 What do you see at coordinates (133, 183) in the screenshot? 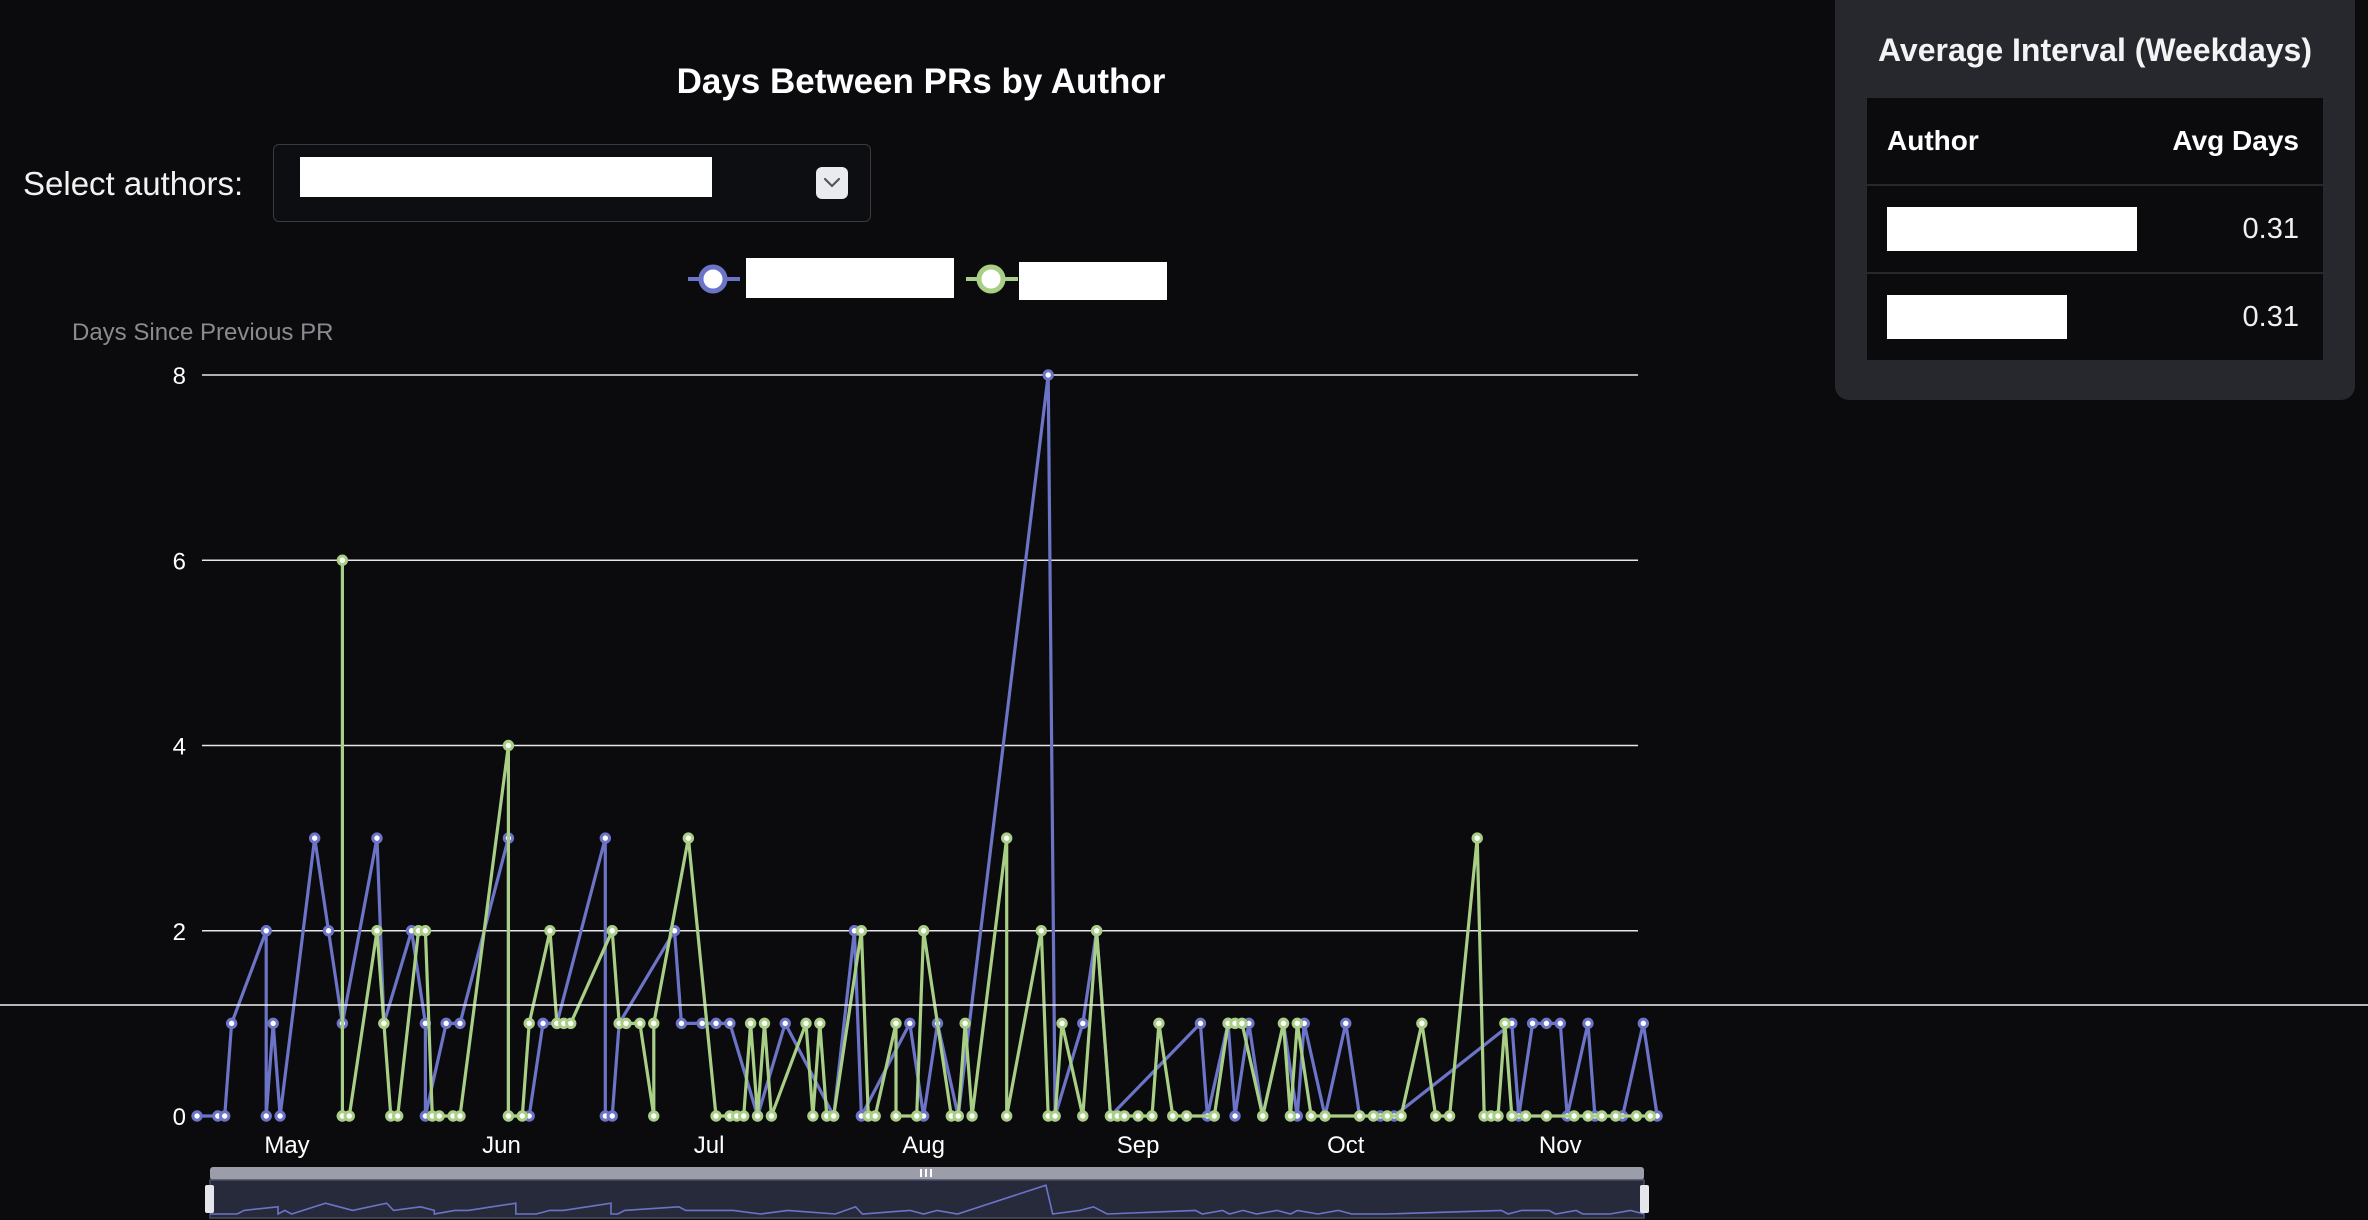
I see `author-select-label: Select authors:` at bounding box center [133, 183].